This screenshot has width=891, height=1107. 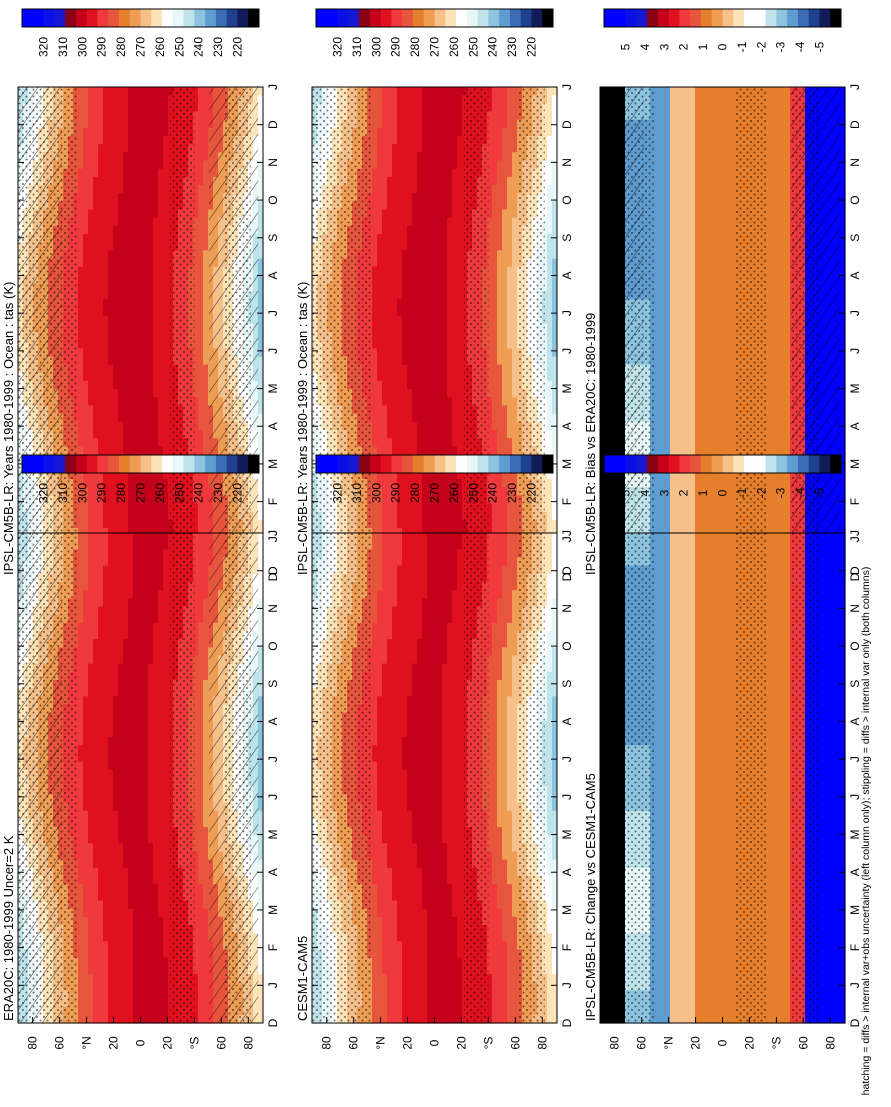 What do you see at coordinates (381, 1042) in the screenshot?
I see `lat-tick-label: °N` at bounding box center [381, 1042].